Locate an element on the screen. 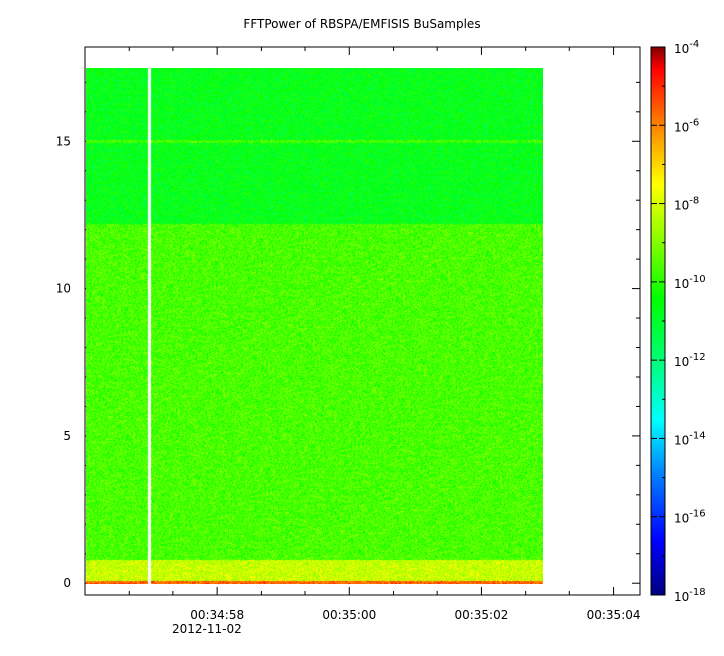  colorbar-tick-label: 10⁻¹² is located at coordinates (690, 360).